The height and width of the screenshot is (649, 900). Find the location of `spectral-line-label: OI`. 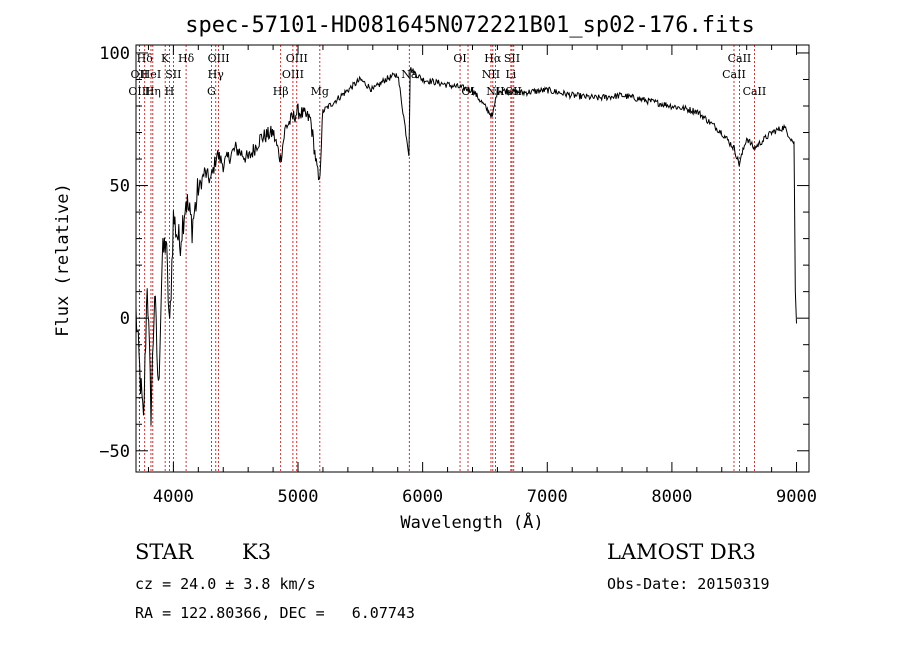

spectral-line-label: OI is located at coordinates (459, 58).